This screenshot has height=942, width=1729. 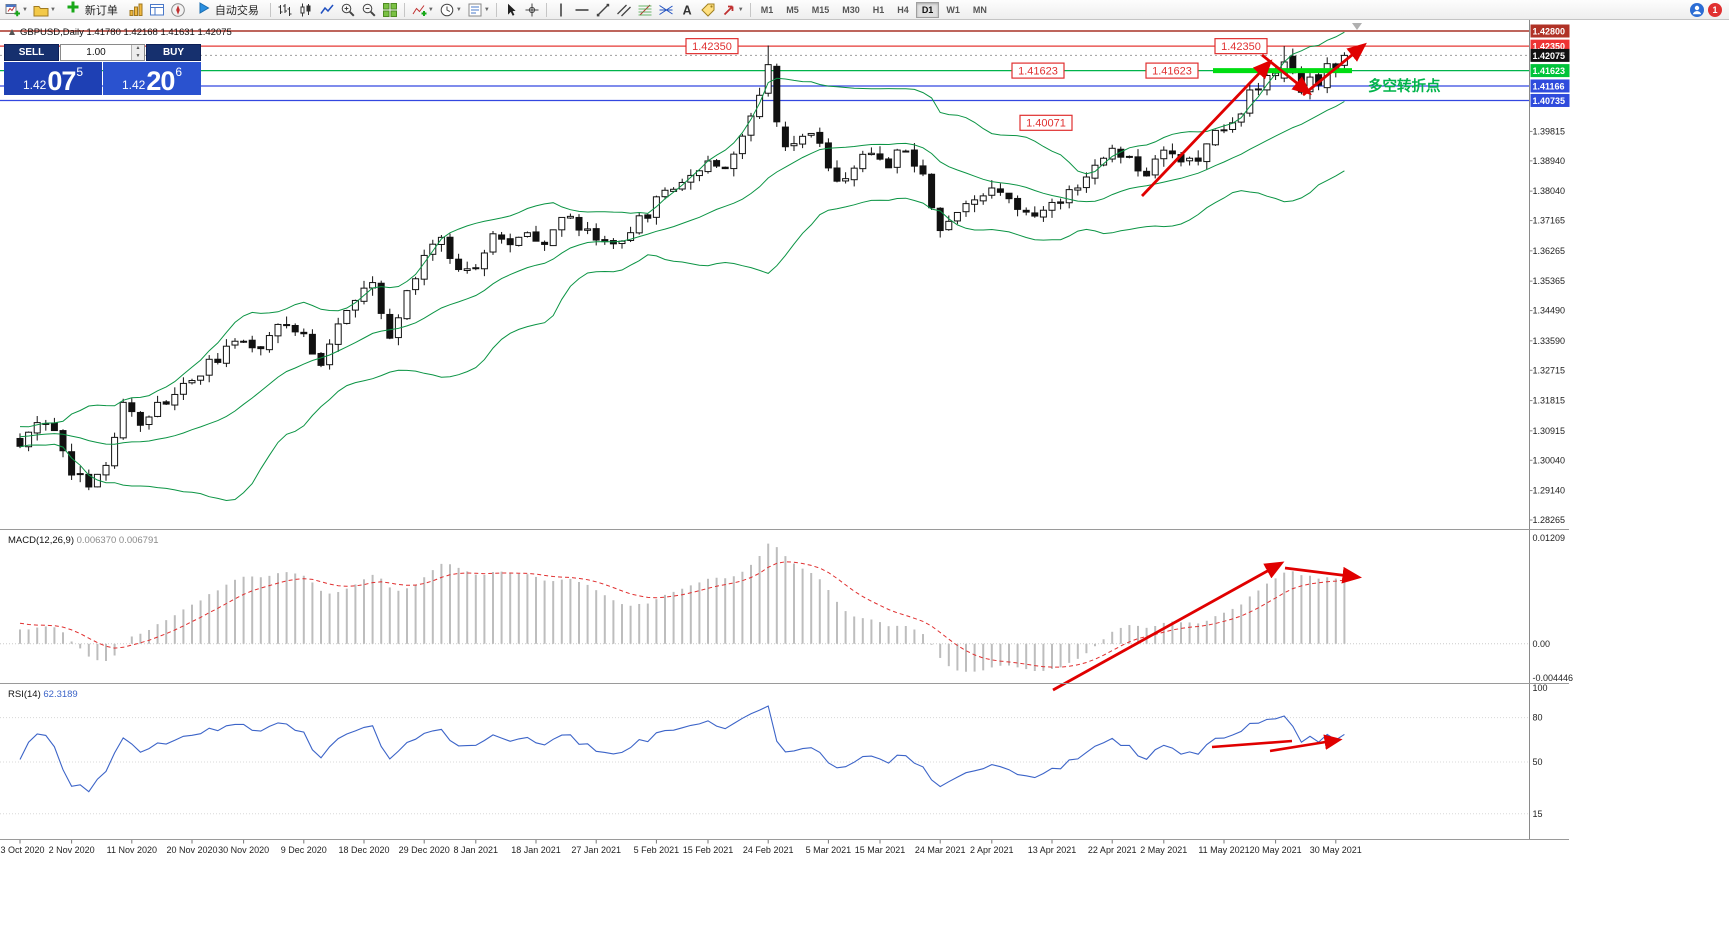 I want to click on timeframe-button-m1: M1, so click(x=767, y=10).